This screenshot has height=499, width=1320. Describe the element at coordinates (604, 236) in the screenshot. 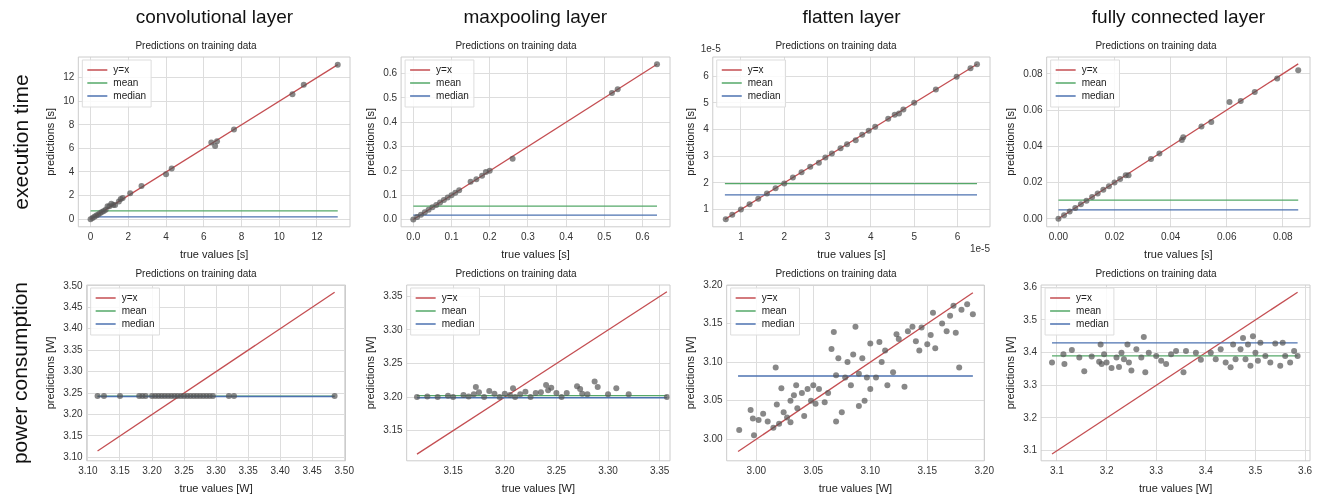

I see `x-tick-label: 0.5` at that location.